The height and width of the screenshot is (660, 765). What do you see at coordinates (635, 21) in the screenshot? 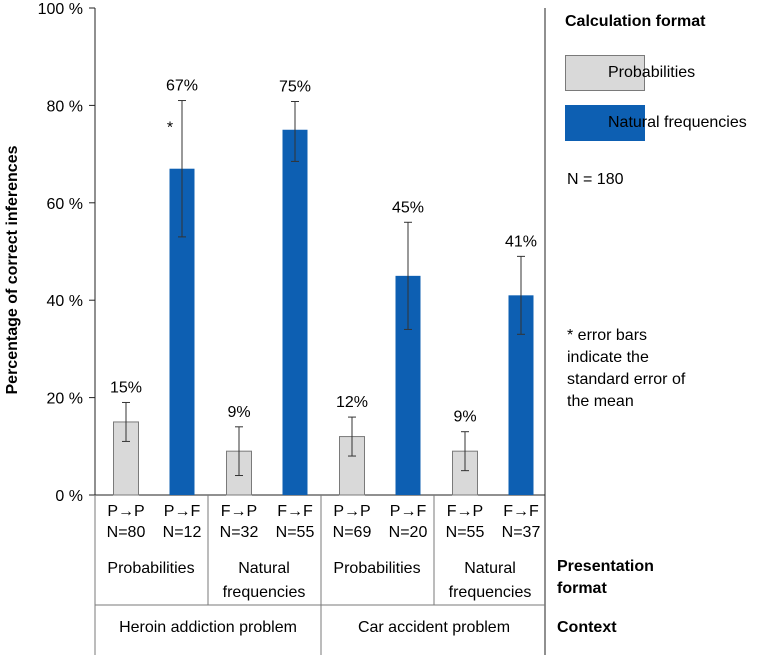
I see `legend-title: Calculation format` at bounding box center [635, 21].